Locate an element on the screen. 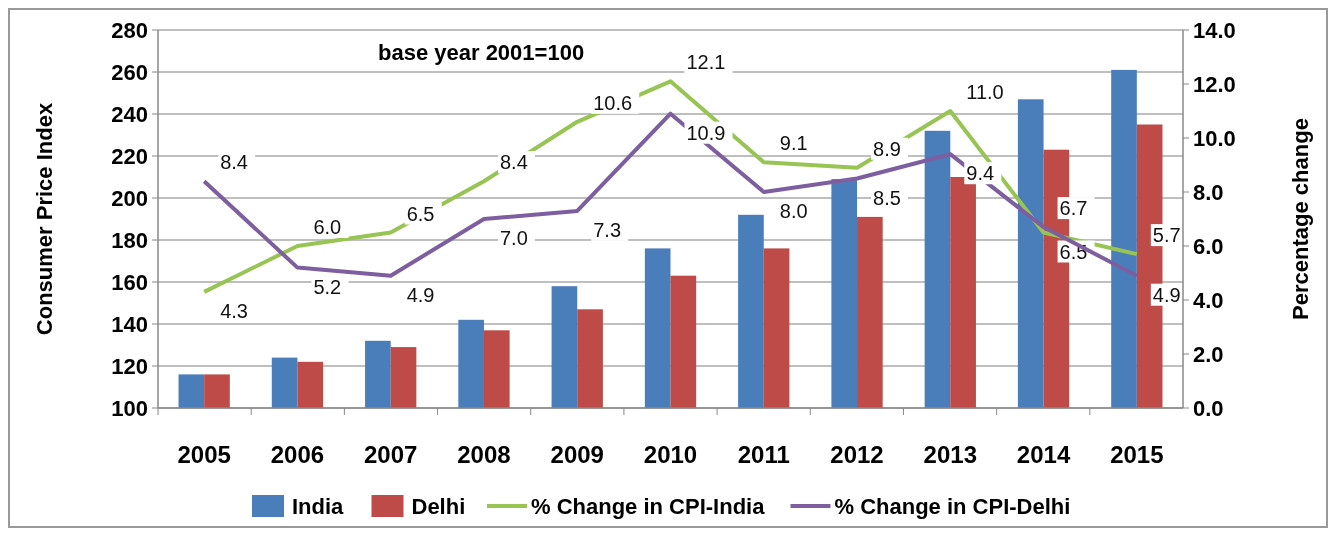  y2-tick-label: 12.0 is located at coordinates (1214, 84).